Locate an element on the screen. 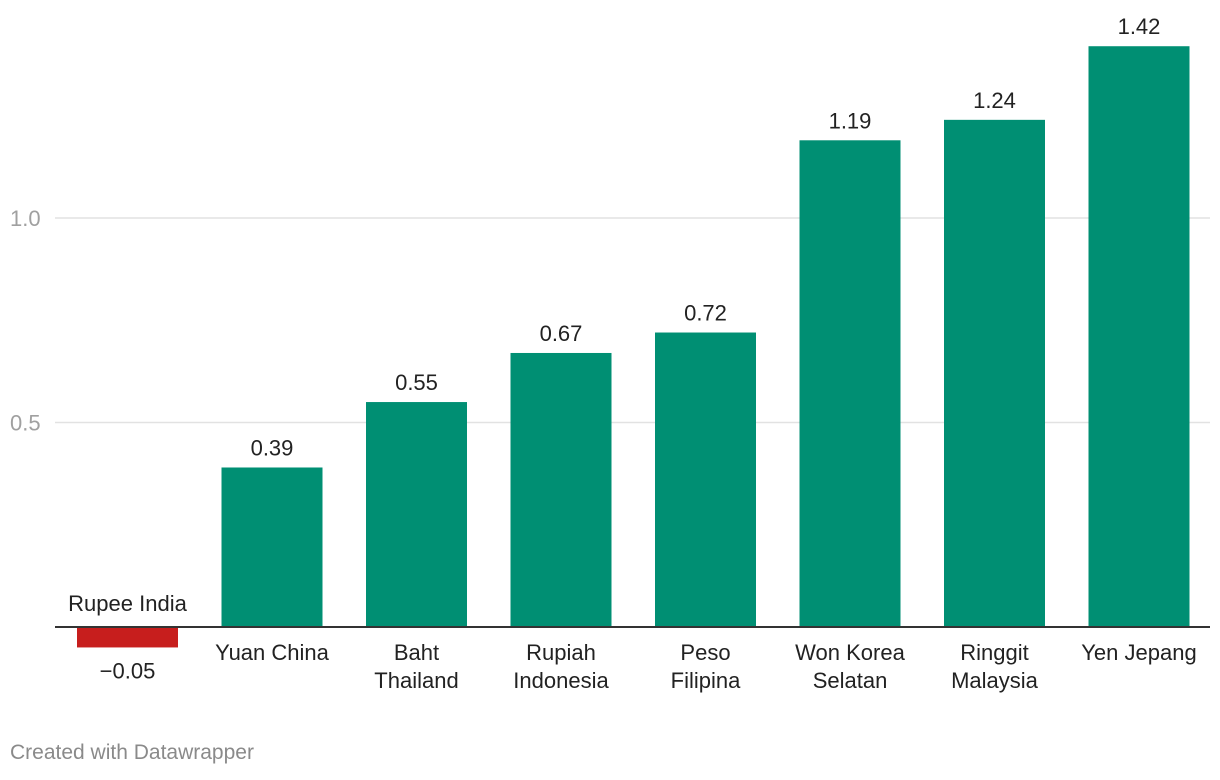 The width and height of the screenshot is (1220, 780). category-label: Yen Jepang is located at coordinates (1138, 652).